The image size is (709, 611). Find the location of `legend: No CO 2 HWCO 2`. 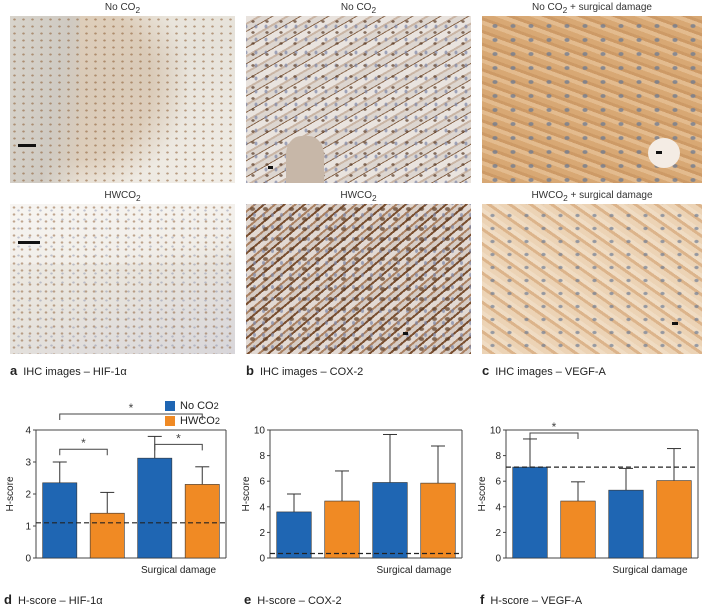

legend: No CO 2 HWCO 2 is located at coordinates (192, 413).